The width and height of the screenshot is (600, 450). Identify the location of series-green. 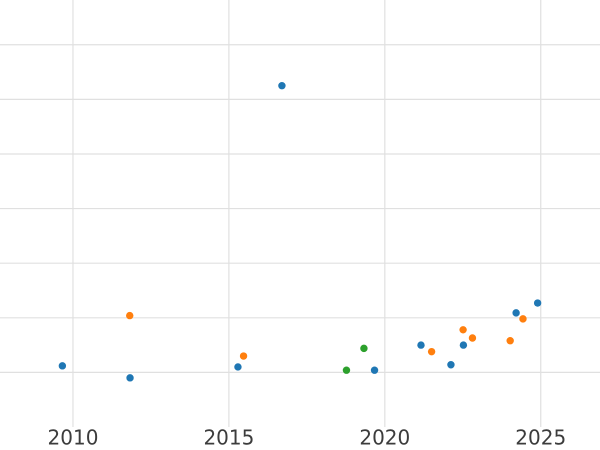
(355, 359).